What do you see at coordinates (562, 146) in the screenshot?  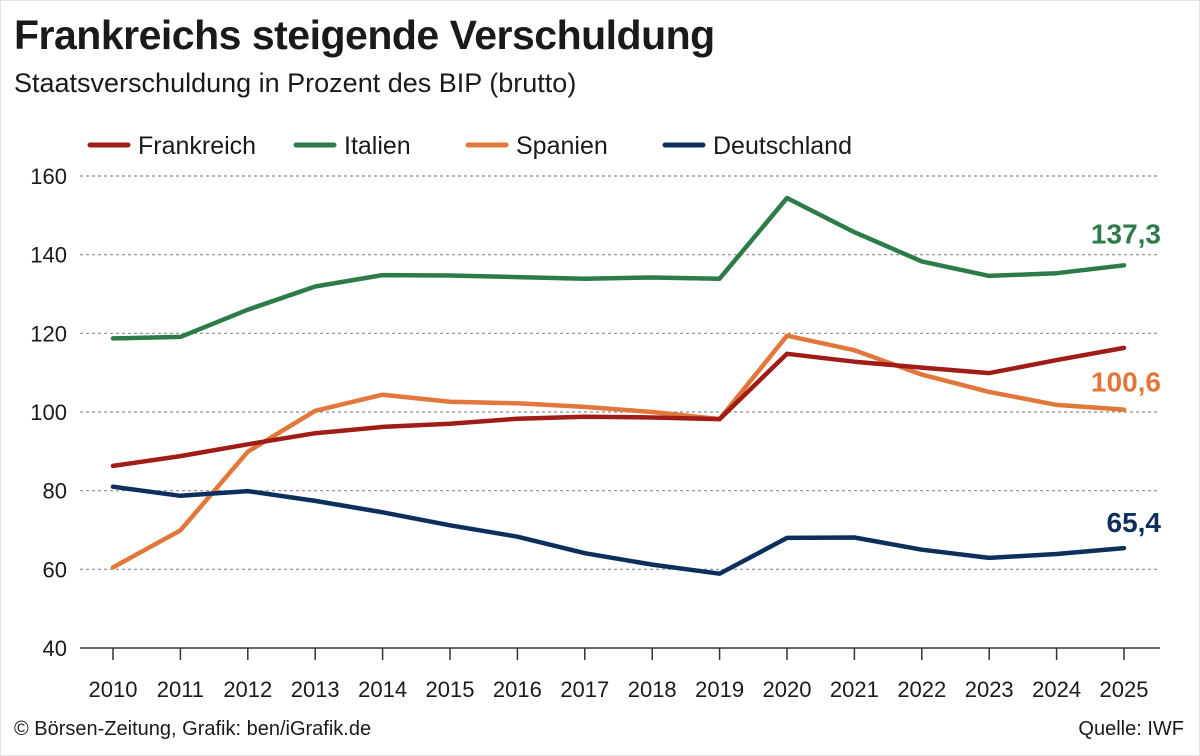 I see `legend-label-spanien: Spanien` at bounding box center [562, 146].